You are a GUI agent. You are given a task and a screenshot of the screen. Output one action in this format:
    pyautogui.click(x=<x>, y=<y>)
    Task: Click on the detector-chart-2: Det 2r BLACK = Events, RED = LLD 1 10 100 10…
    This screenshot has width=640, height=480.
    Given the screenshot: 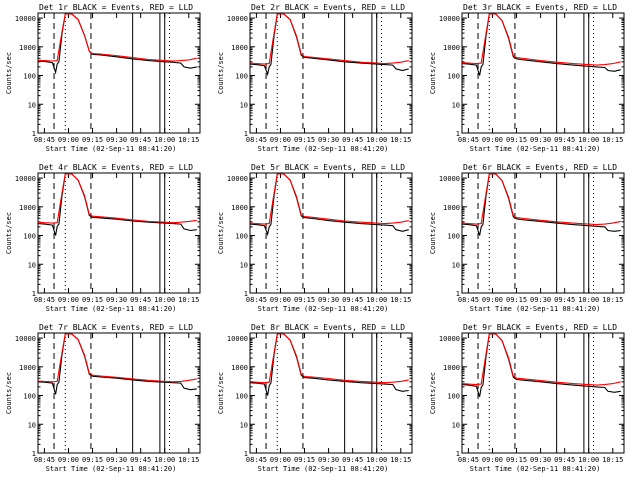 What is the action you would take?
    pyautogui.click(x=315, y=78)
    